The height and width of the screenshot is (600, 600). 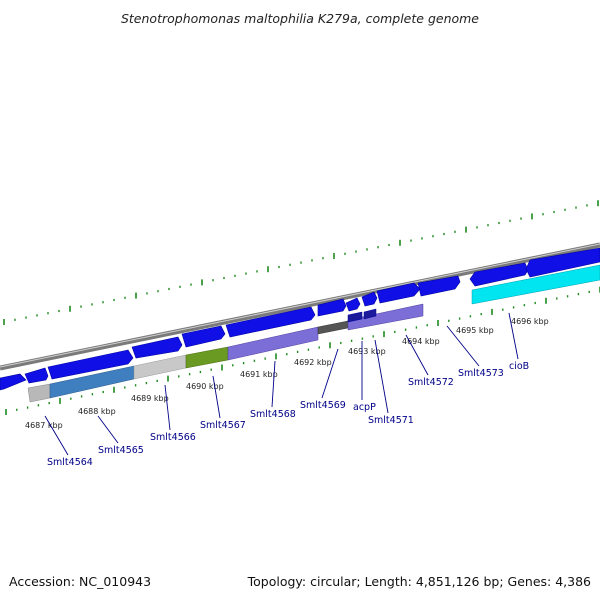 I want to click on tick-label: 4691 kbp, so click(x=259, y=374).